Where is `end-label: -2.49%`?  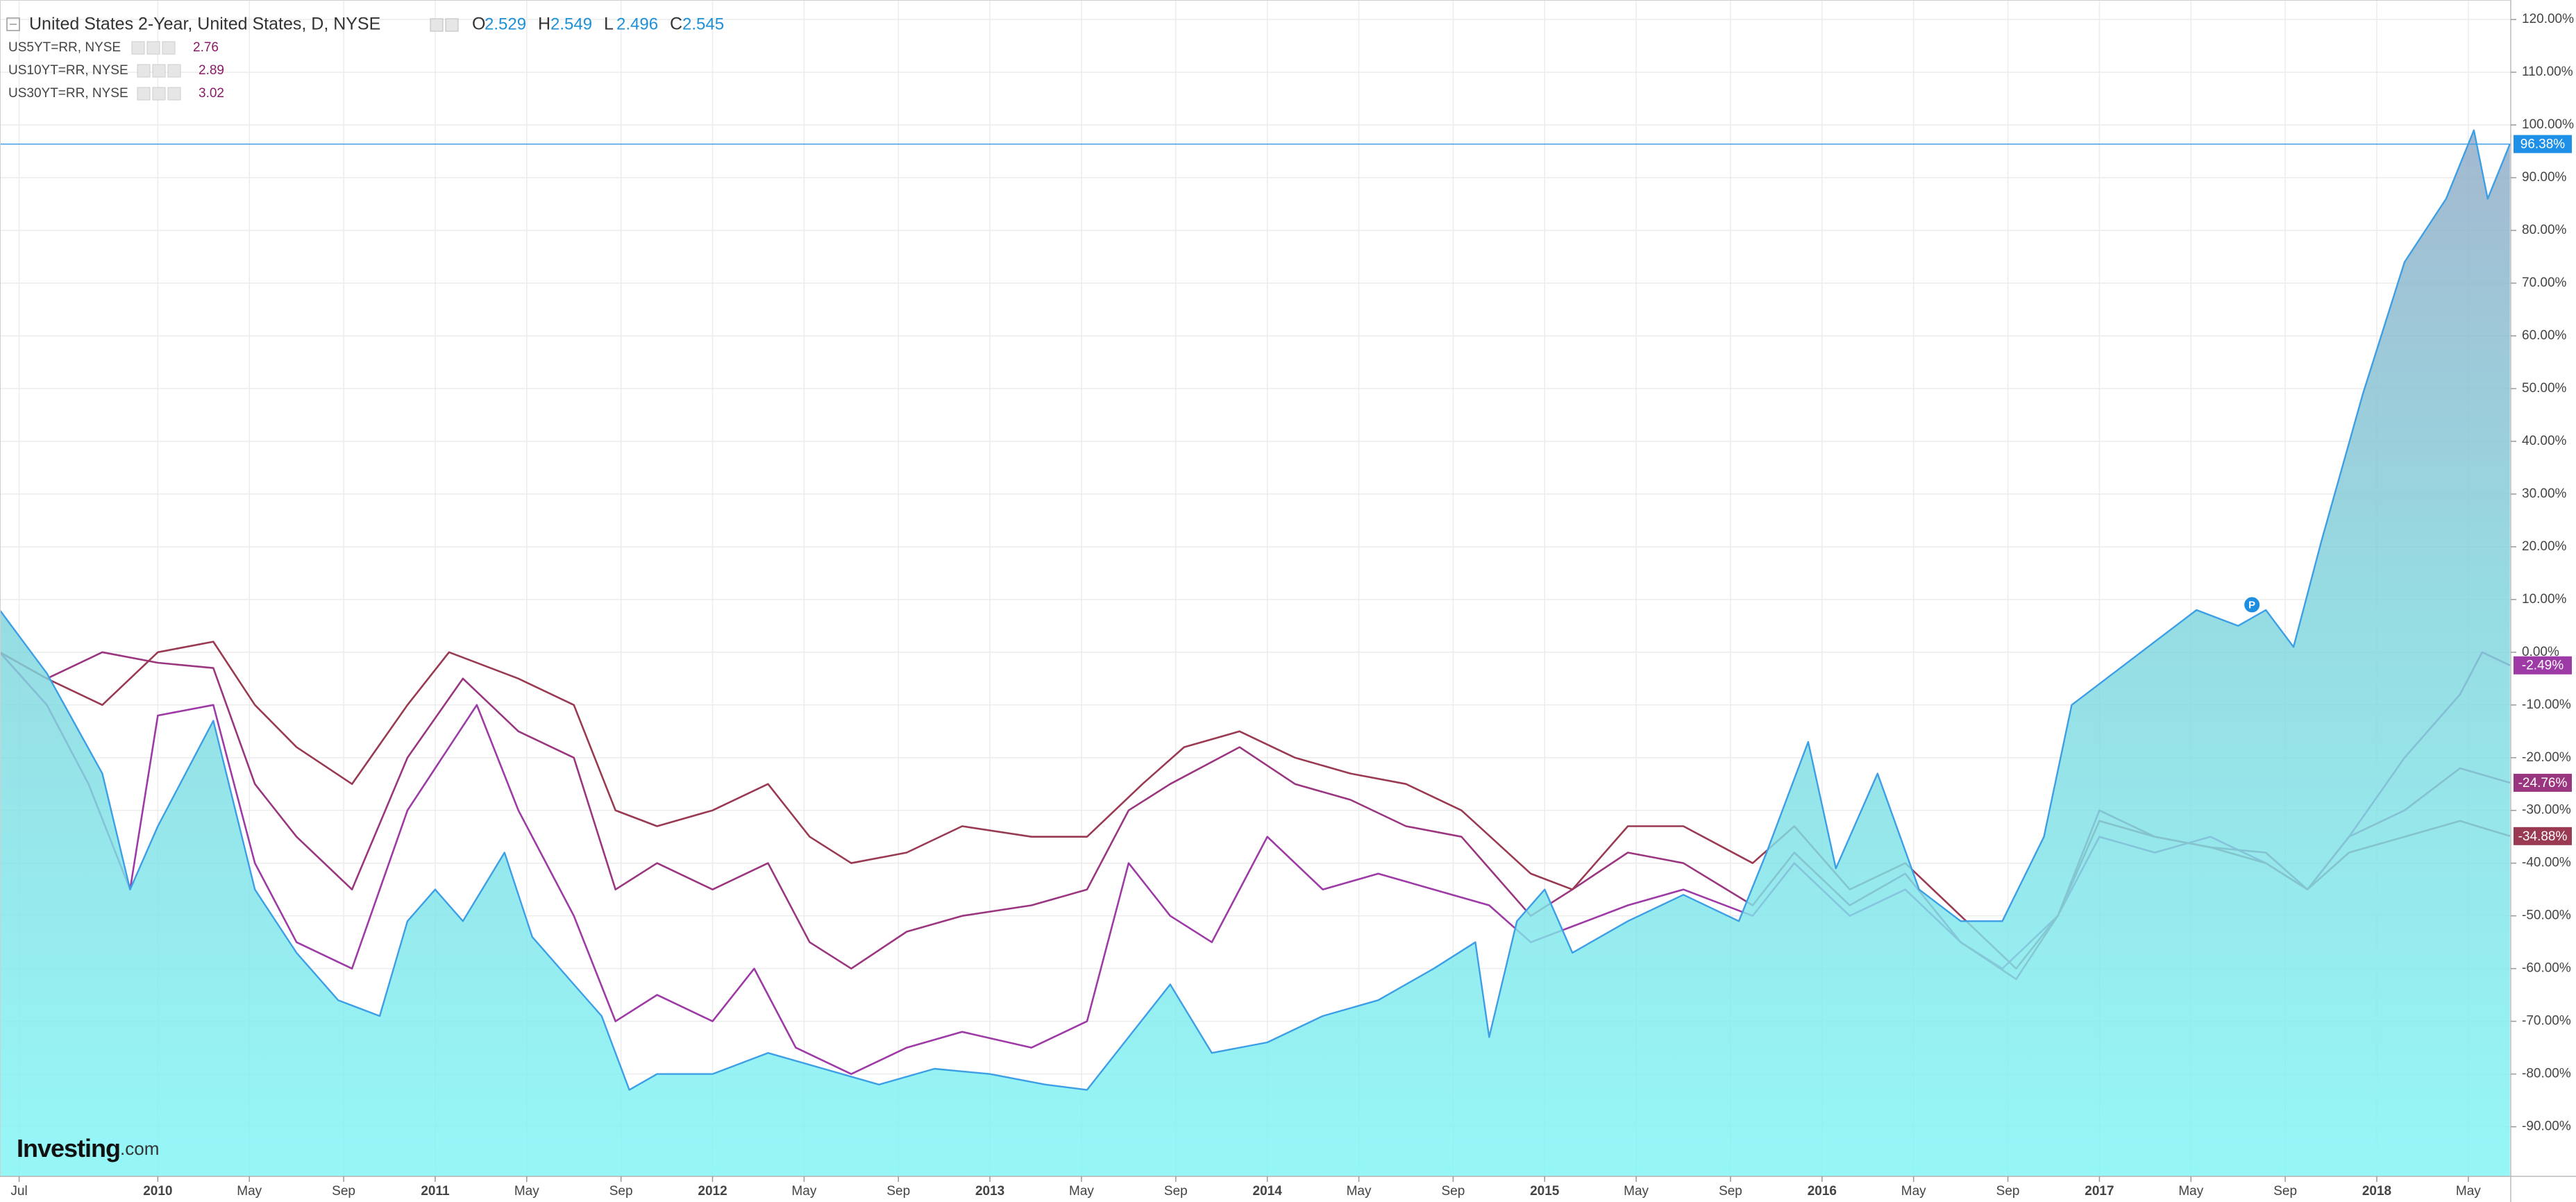 end-label: -2.49% is located at coordinates (2543, 666).